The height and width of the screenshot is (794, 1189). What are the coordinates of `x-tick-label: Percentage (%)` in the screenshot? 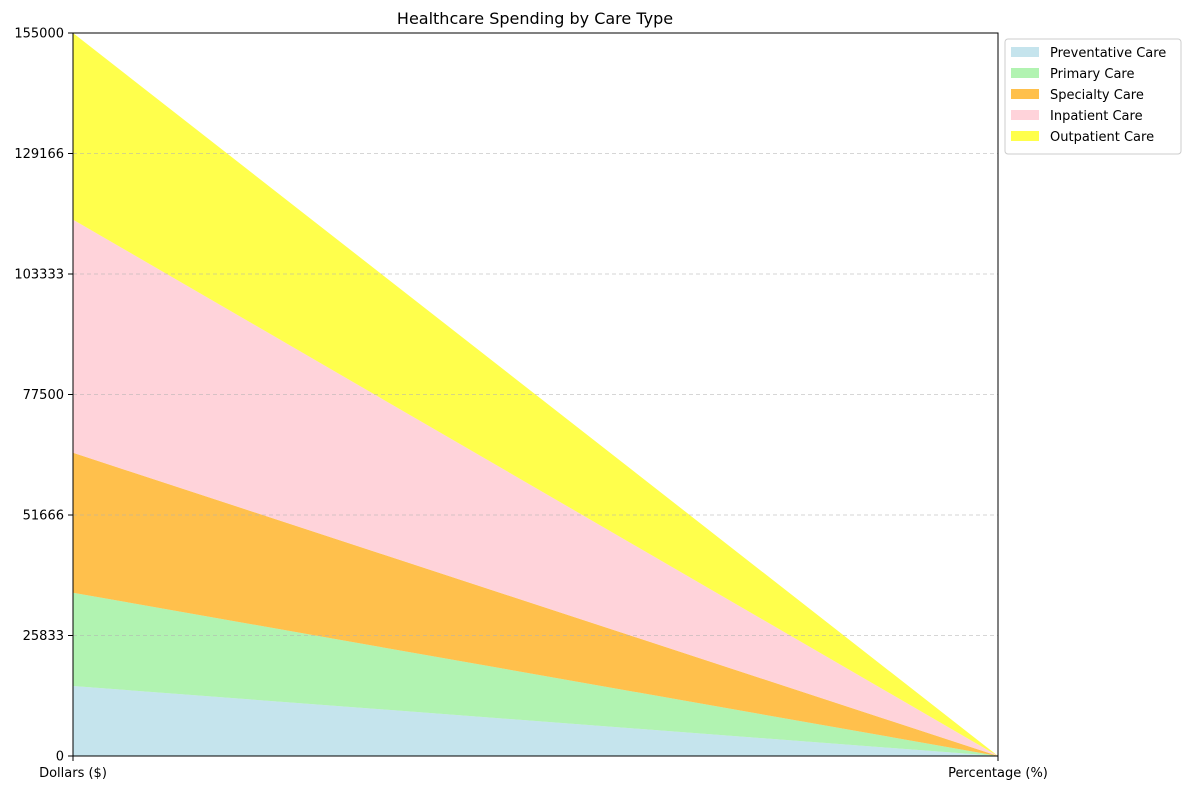 It's located at (998, 773).